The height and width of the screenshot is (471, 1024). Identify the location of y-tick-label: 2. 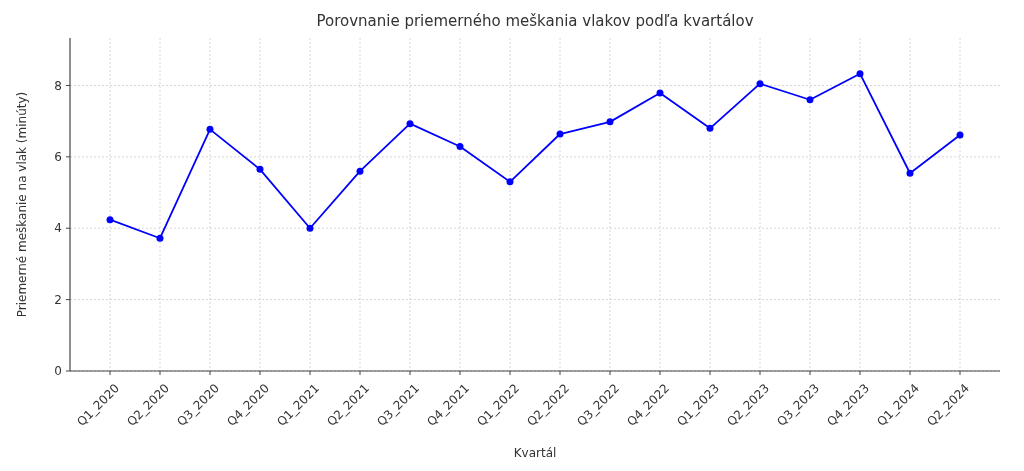
(58, 299).